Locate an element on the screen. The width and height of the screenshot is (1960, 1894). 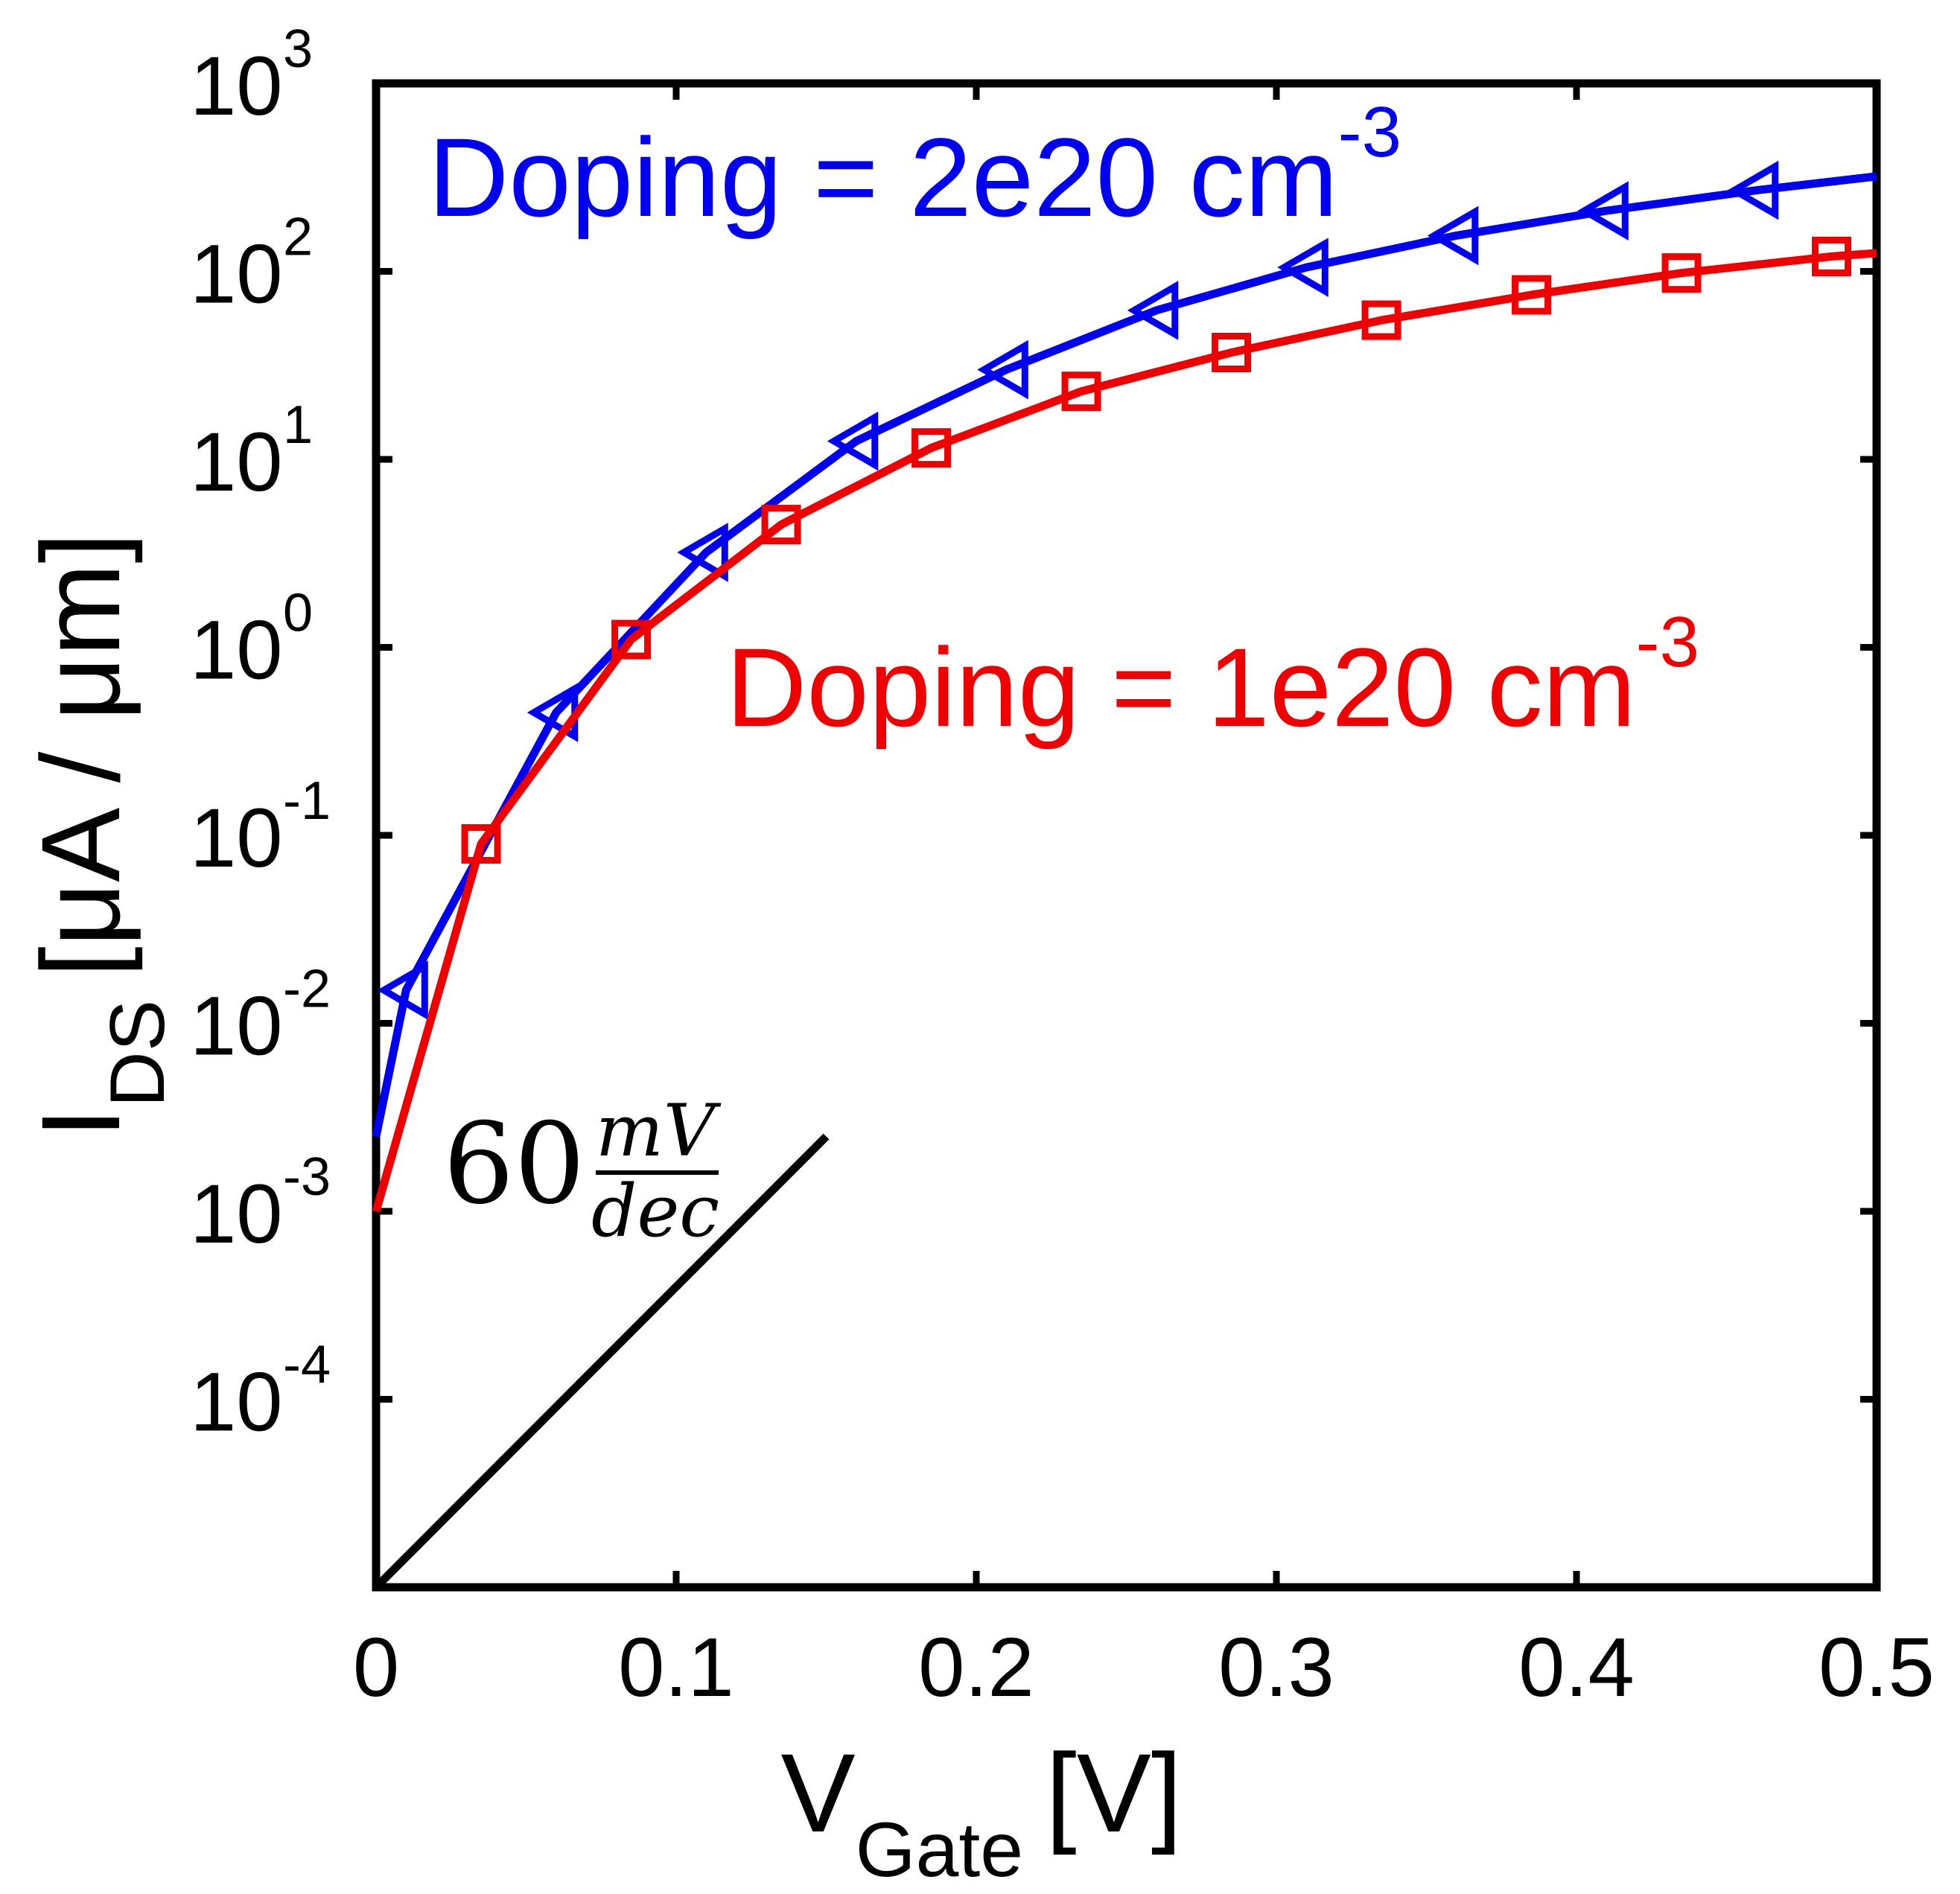
x-axis-title-sub: Gate is located at coordinates (939, 1850).